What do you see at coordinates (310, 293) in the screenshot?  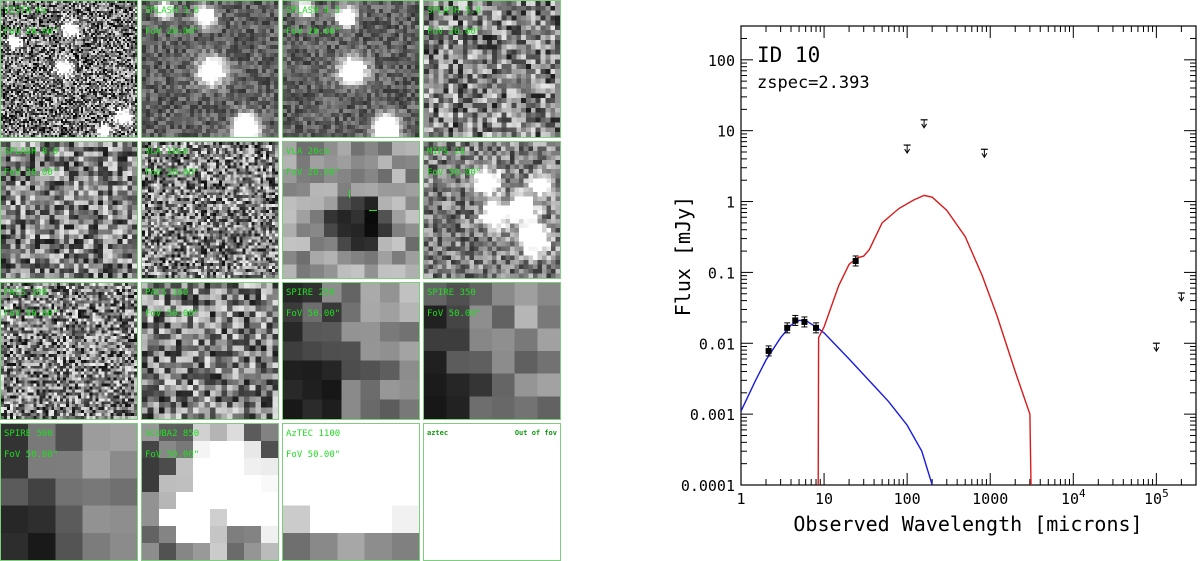 I see `cutout-band-label: SPIRE 250` at bounding box center [310, 293].